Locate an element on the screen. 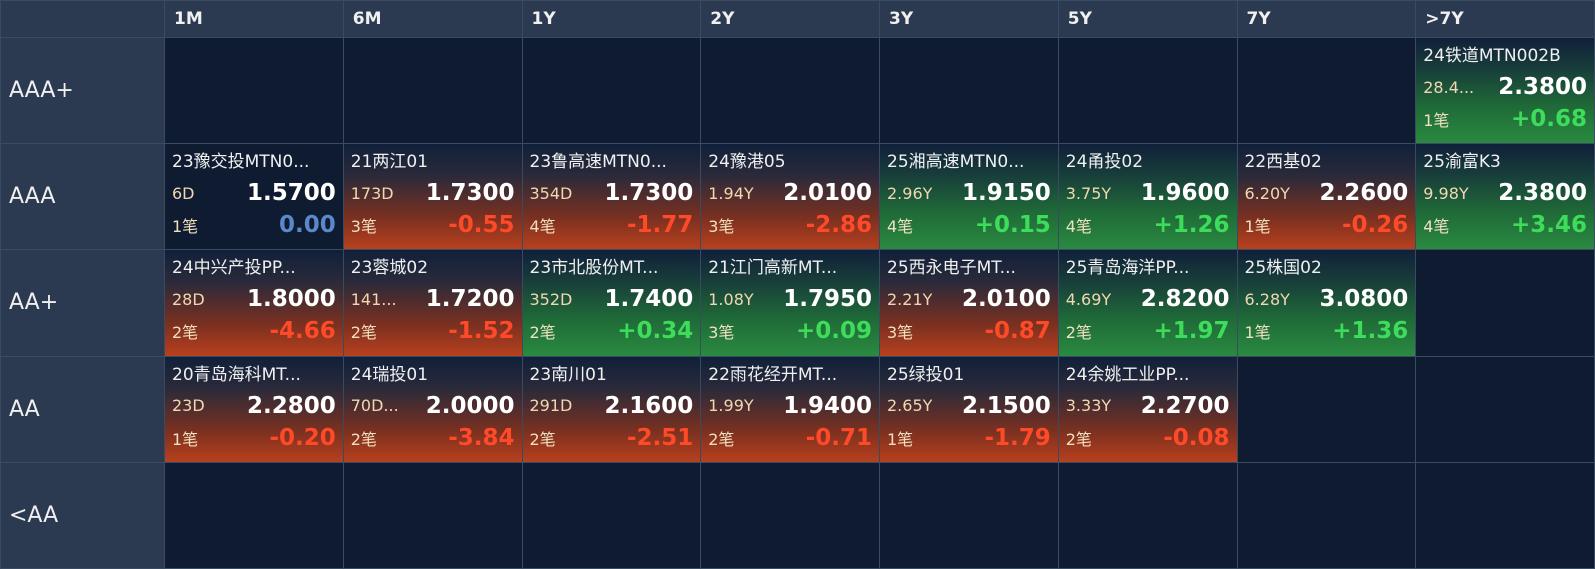 The width and height of the screenshot is (1595, 569). bond-yield: 2.1600 is located at coordinates (649, 405).